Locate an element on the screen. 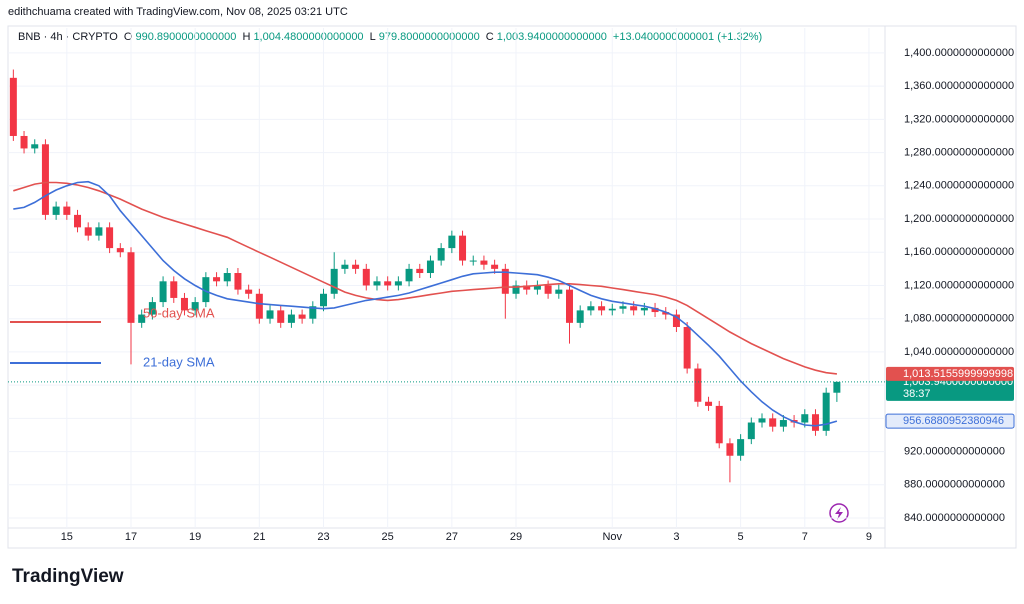 This screenshot has width=1024, height=604. x-tick-label: 21 is located at coordinates (259, 537).